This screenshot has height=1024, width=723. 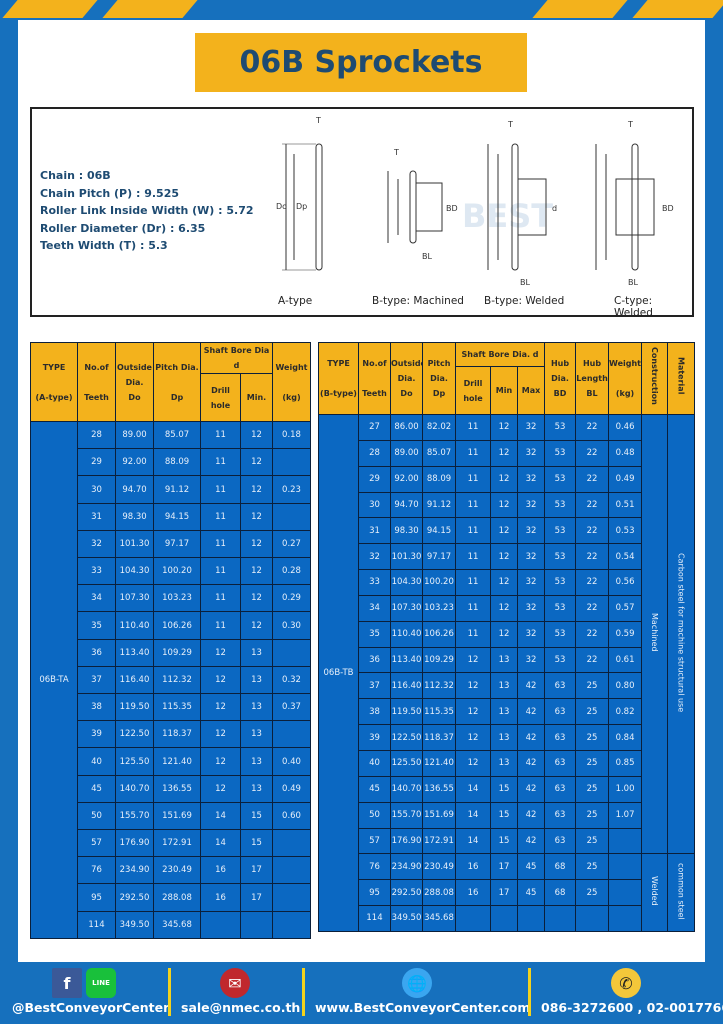 I want to click on header-shaft-bore: Shaft Bore Dia d, so click(x=236, y=358).